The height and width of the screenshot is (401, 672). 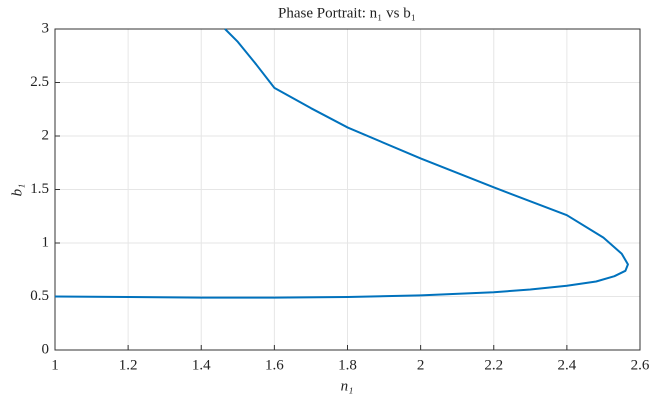 What do you see at coordinates (46, 135) in the screenshot?
I see `y-tick-label: 2` at bounding box center [46, 135].